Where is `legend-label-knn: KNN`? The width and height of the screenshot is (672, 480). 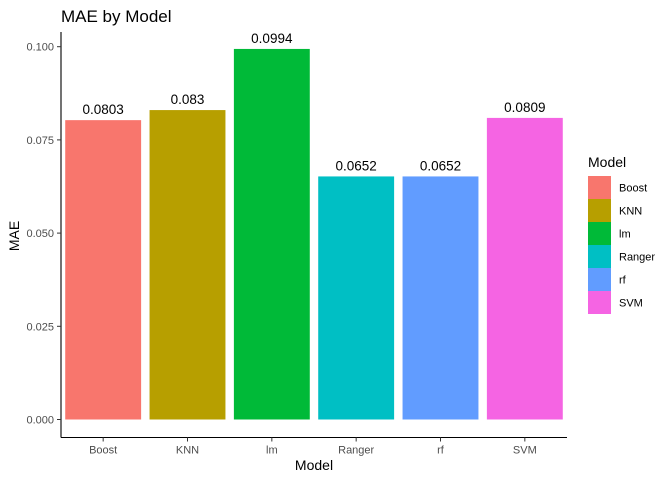
legend-label-knn: KNN is located at coordinates (630, 212).